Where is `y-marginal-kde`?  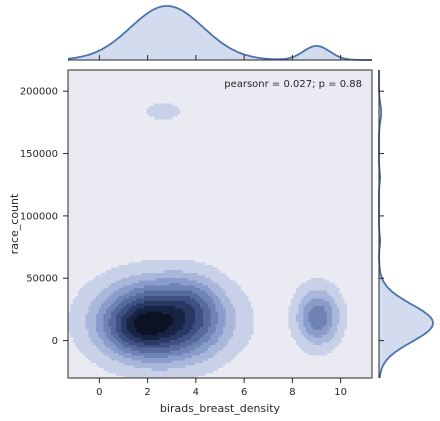 y-marginal-kde is located at coordinates (406, 224).